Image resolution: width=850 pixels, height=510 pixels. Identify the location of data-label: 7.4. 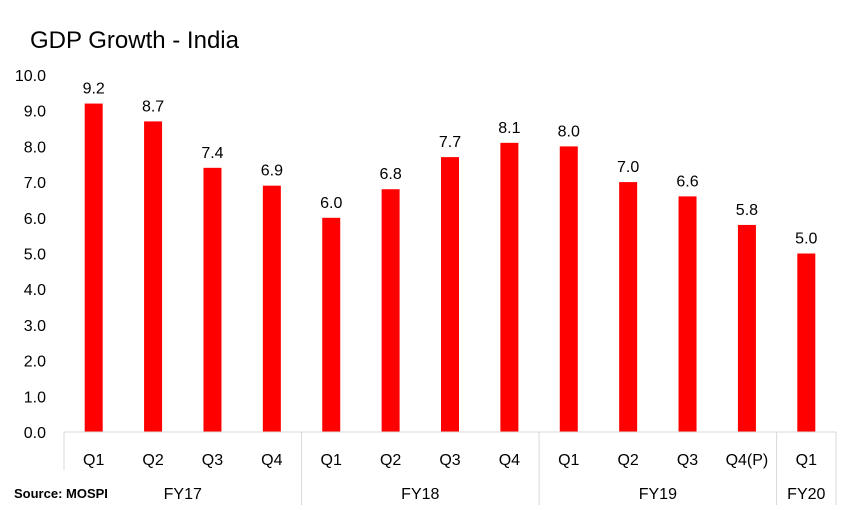
(212, 153).